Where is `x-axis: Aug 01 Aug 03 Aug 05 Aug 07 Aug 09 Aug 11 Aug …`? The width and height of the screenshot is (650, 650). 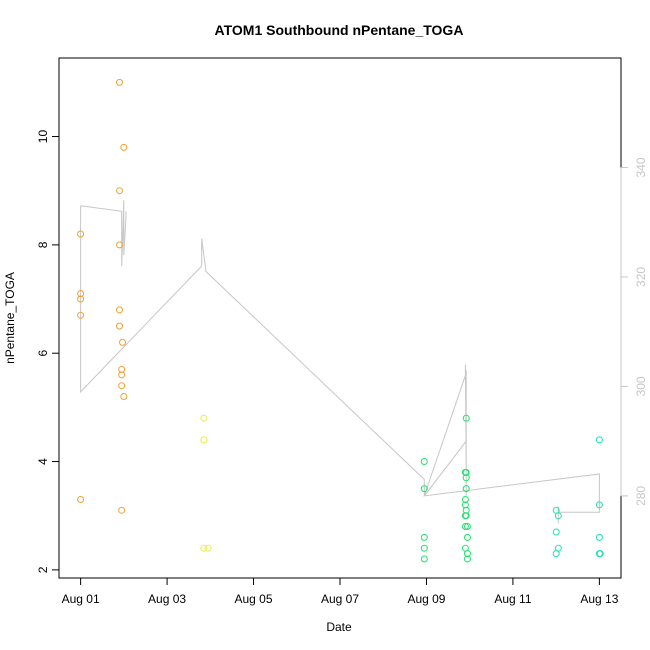 x-axis: Aug 01 Aug 03 Aug 05 Aug 07 Aug 09 Aug 11 Aug … is located at coordinates (340, 591).